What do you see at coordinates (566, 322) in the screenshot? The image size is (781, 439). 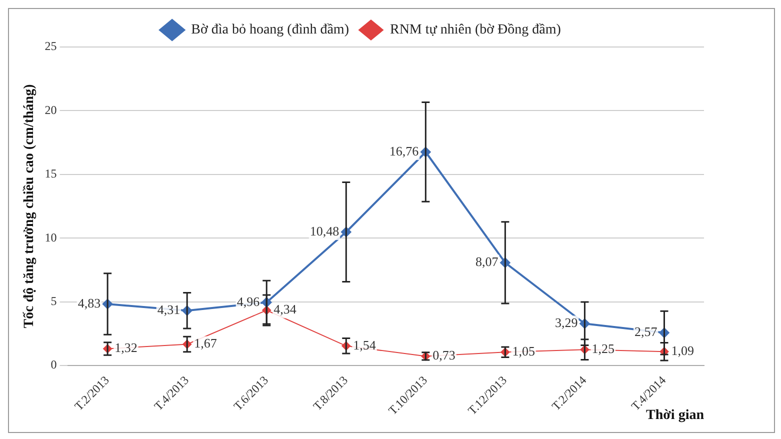 I see `data-label: 3,29` at bounding box center [566, 322].